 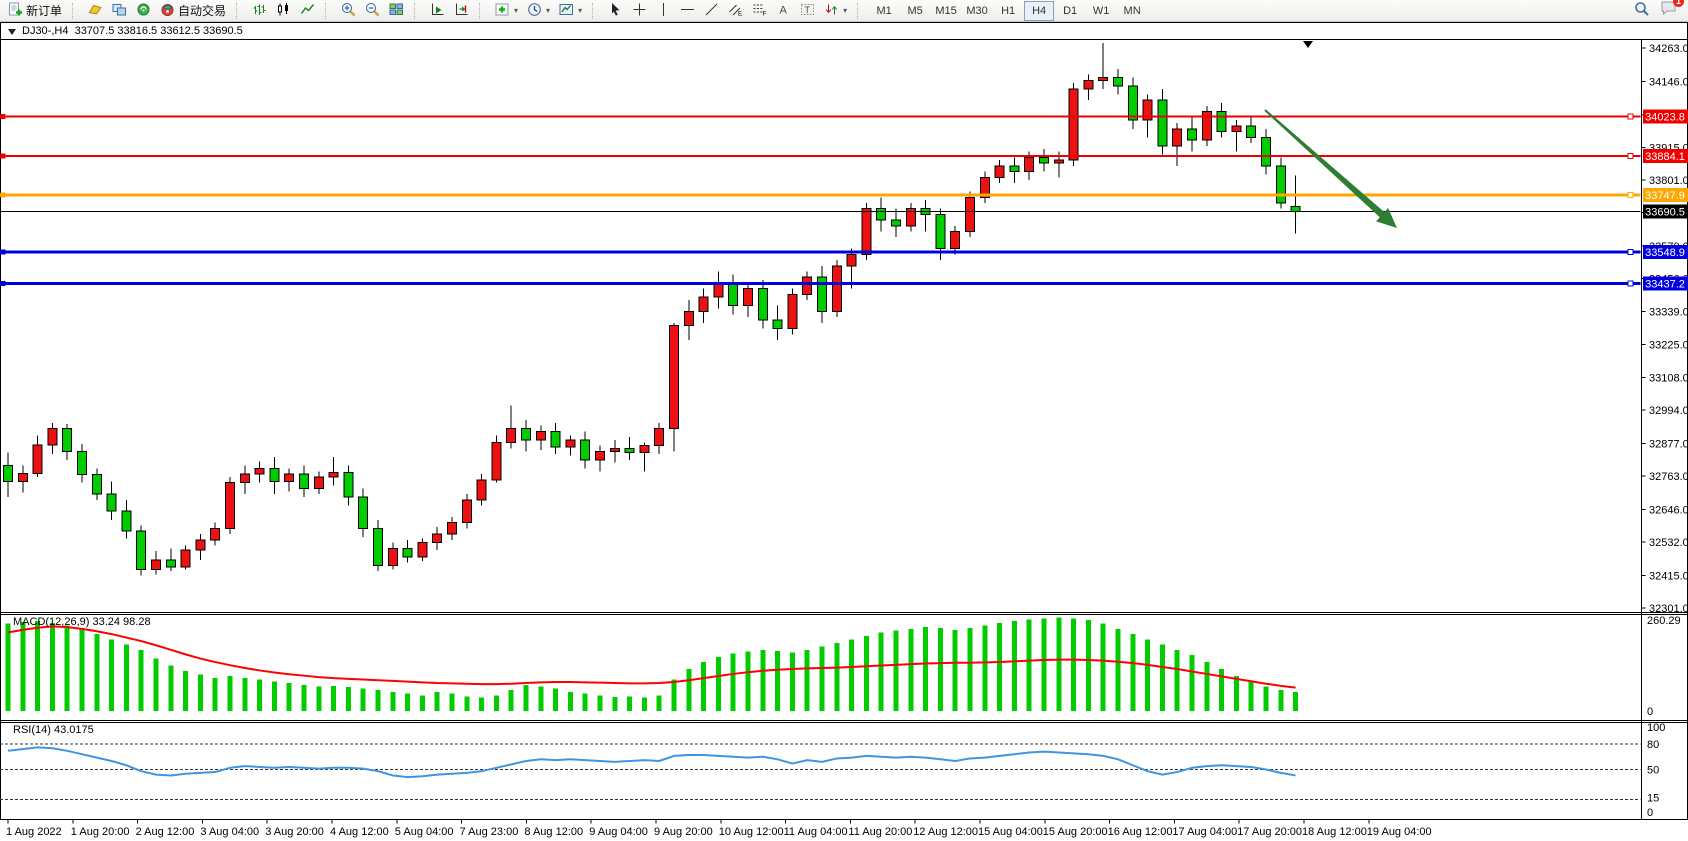 What do you see at coordinates (683, 832) in the screenshot?
I see `svg-text: 9 Aug 20:00` at bounding box center [683, 832].